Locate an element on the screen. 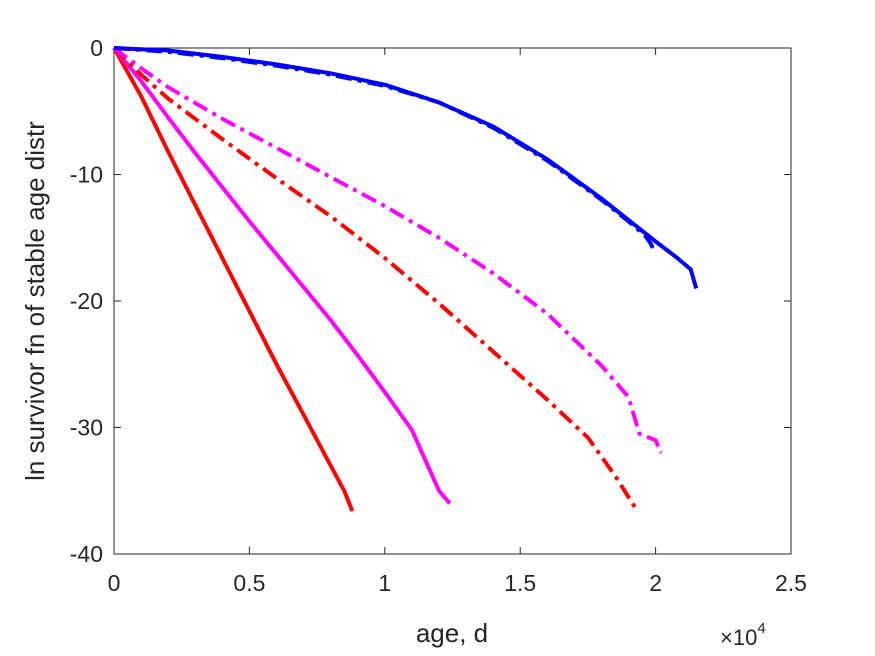 The height and width of the screenshot is (656, 875). x-tick-label: 0.5 is located at coordinates (249, 583).